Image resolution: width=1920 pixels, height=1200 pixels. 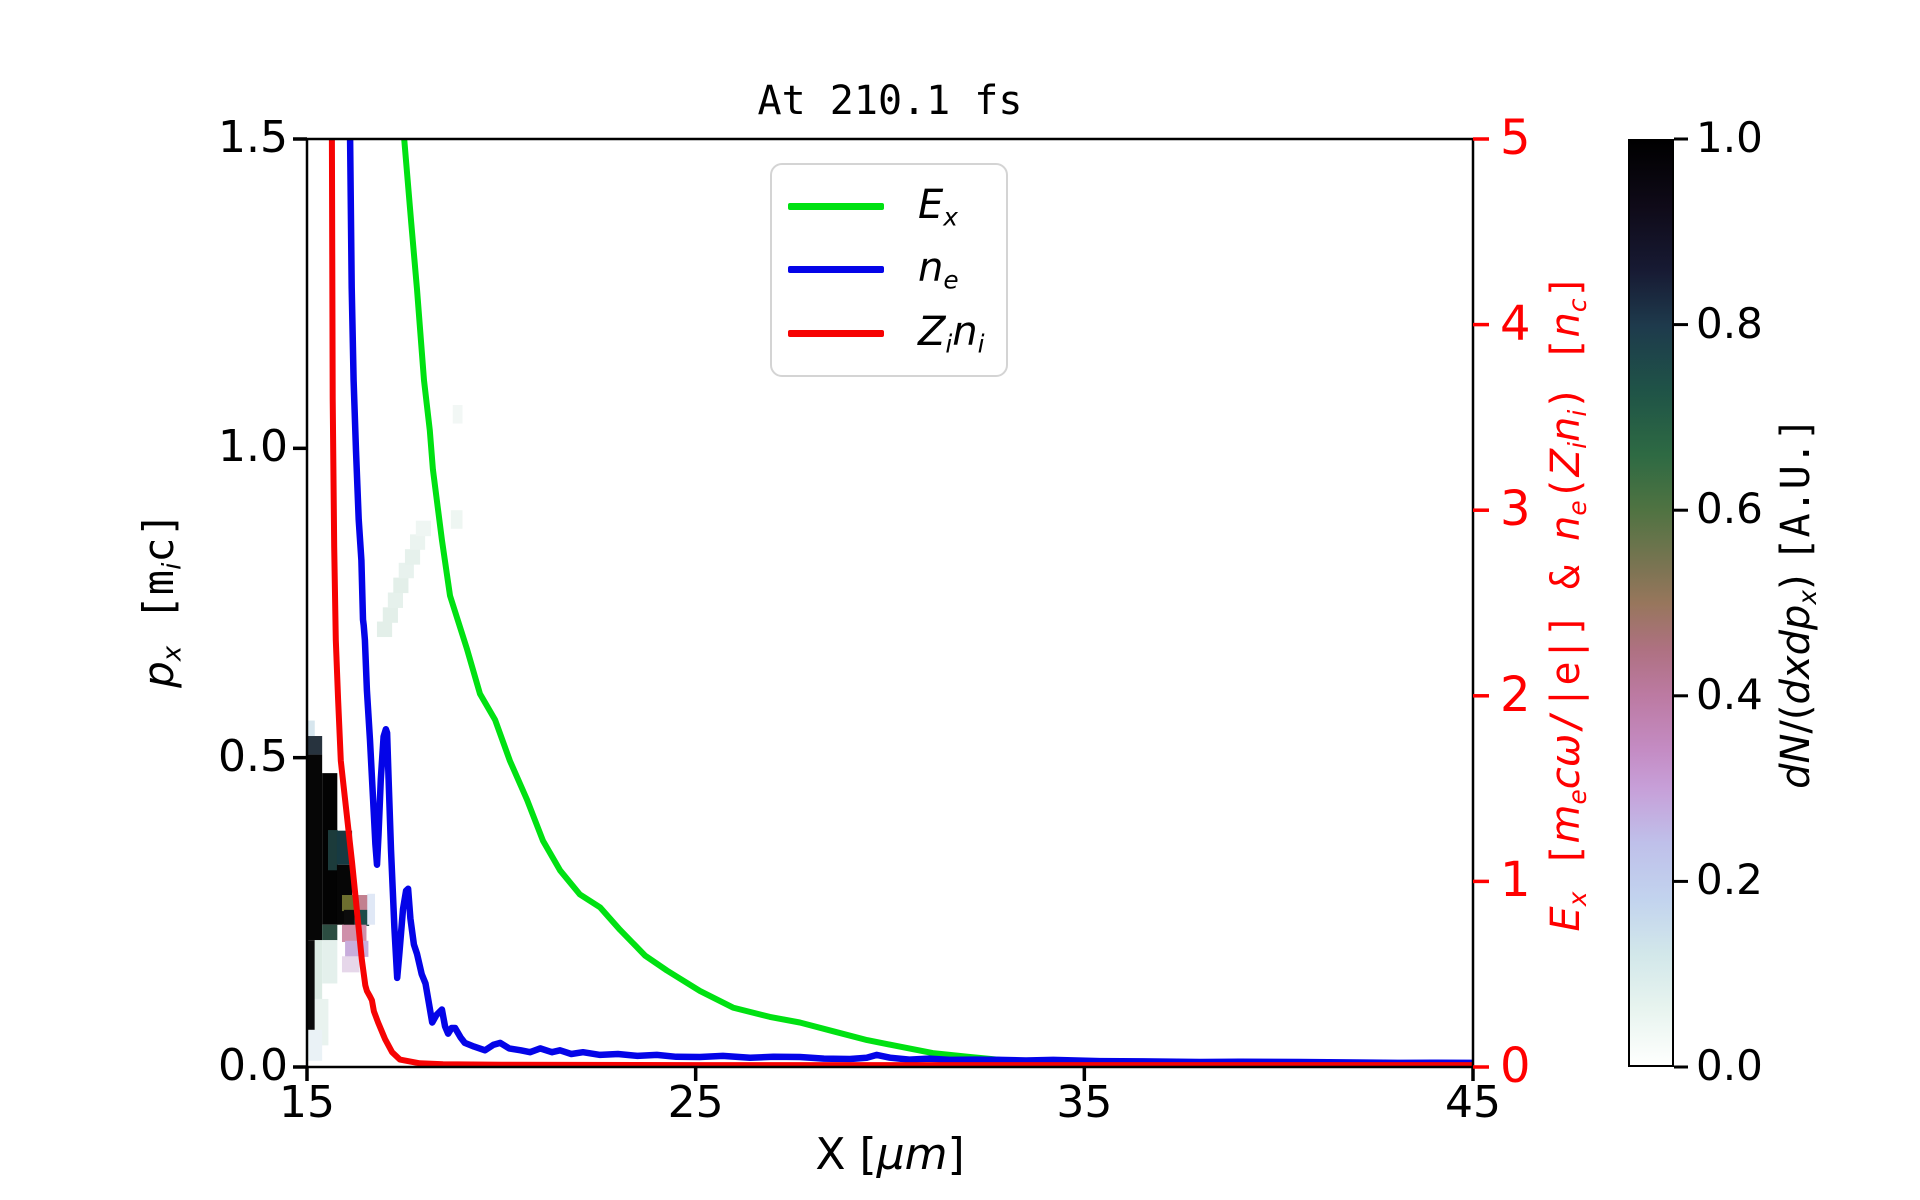 What do you see at coordinates (1515, 508) in the screenshot?
I see `y-right-tick-label: 3` at bounding box center [1515, 508].